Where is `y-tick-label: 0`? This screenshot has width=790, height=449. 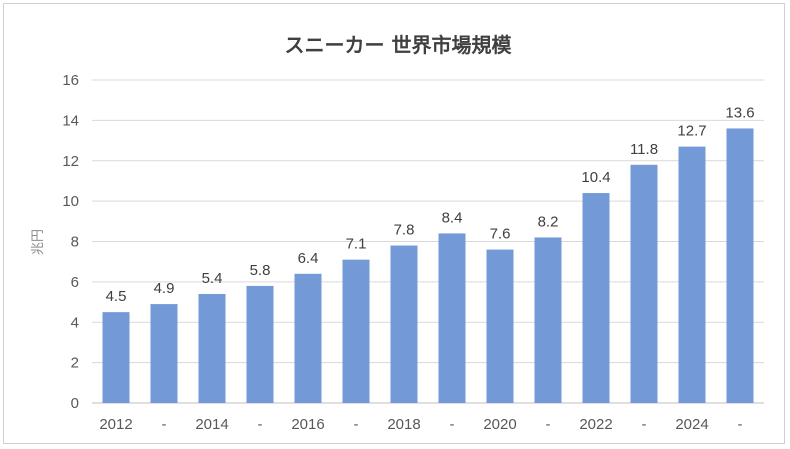
y-tick-label: 0 is located at coordinates (75, 403).